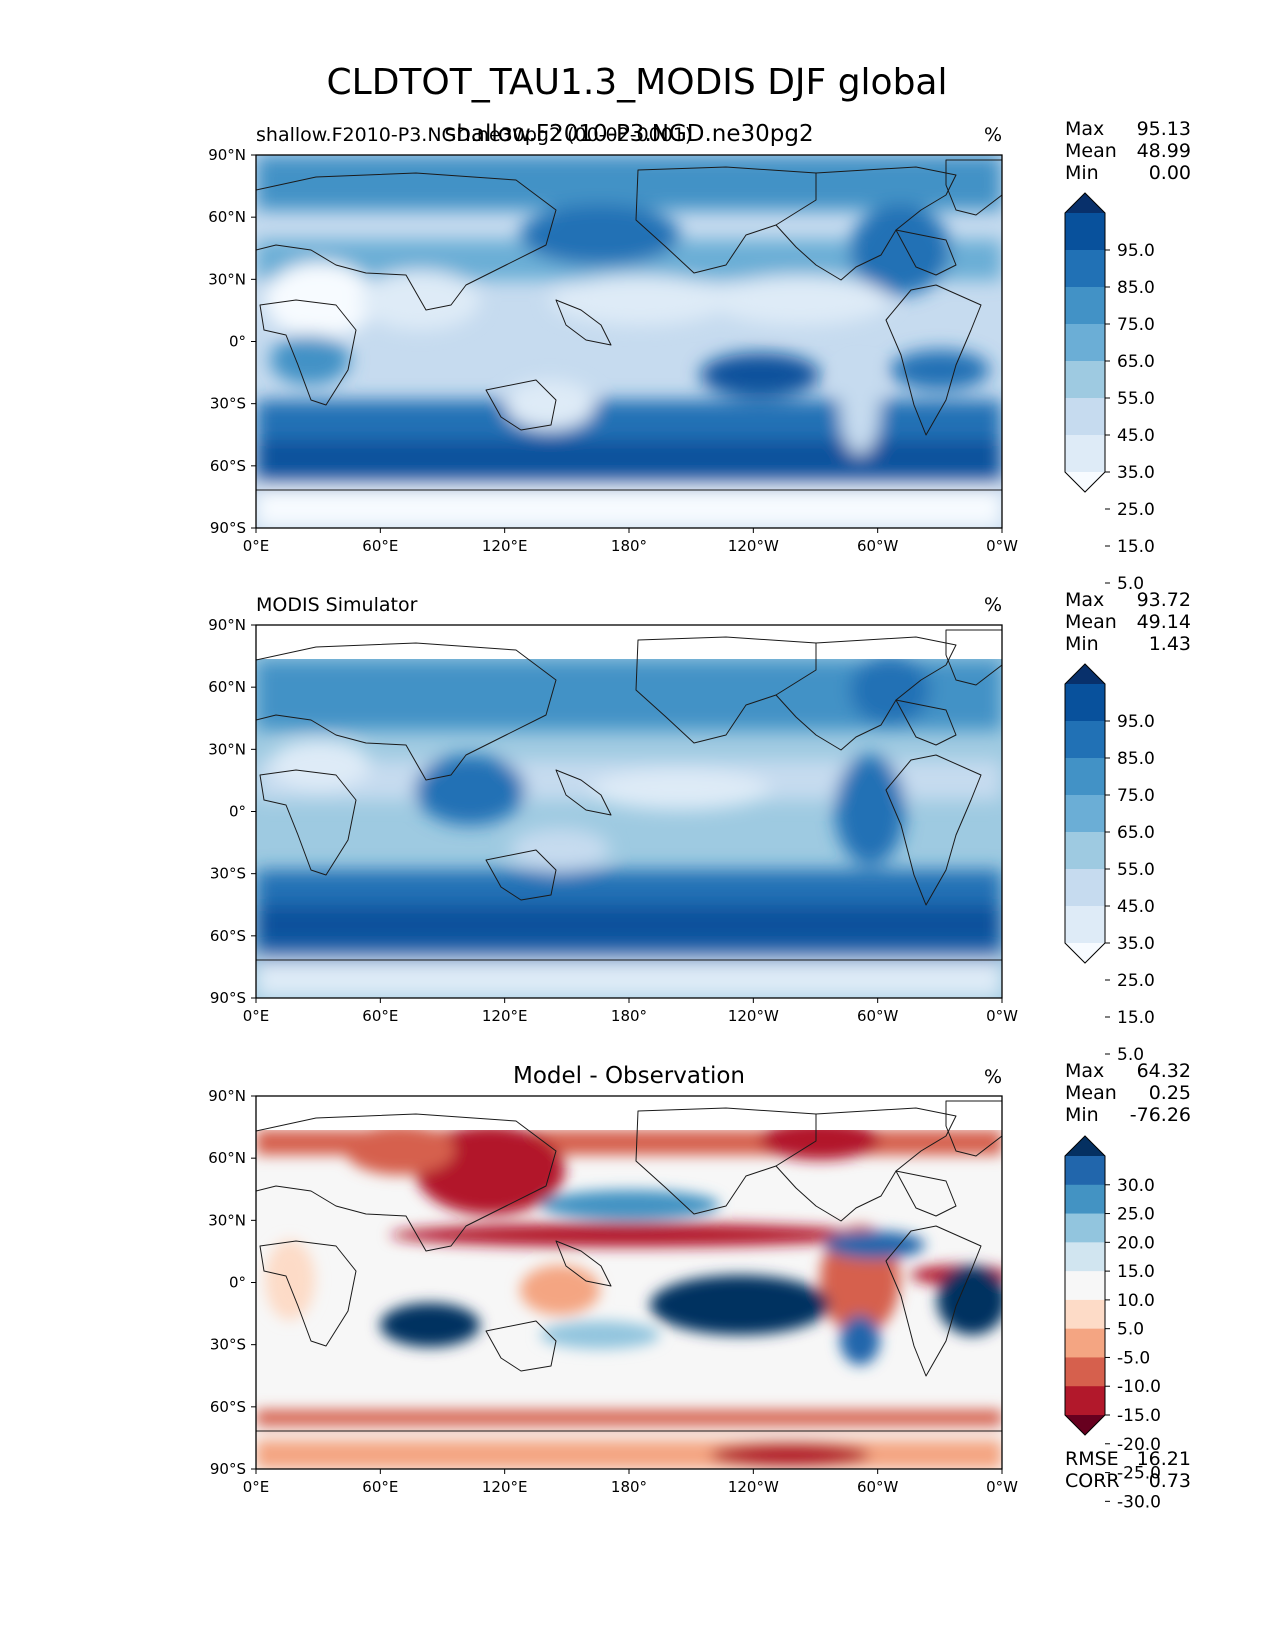 The width and height of the screenshot is (1275, 1650). What do you see at coordinates (1139, 1502) in the screenshot?
I see `colorbar-tick-label: -30.0` at bounding box center [1139, 1502].